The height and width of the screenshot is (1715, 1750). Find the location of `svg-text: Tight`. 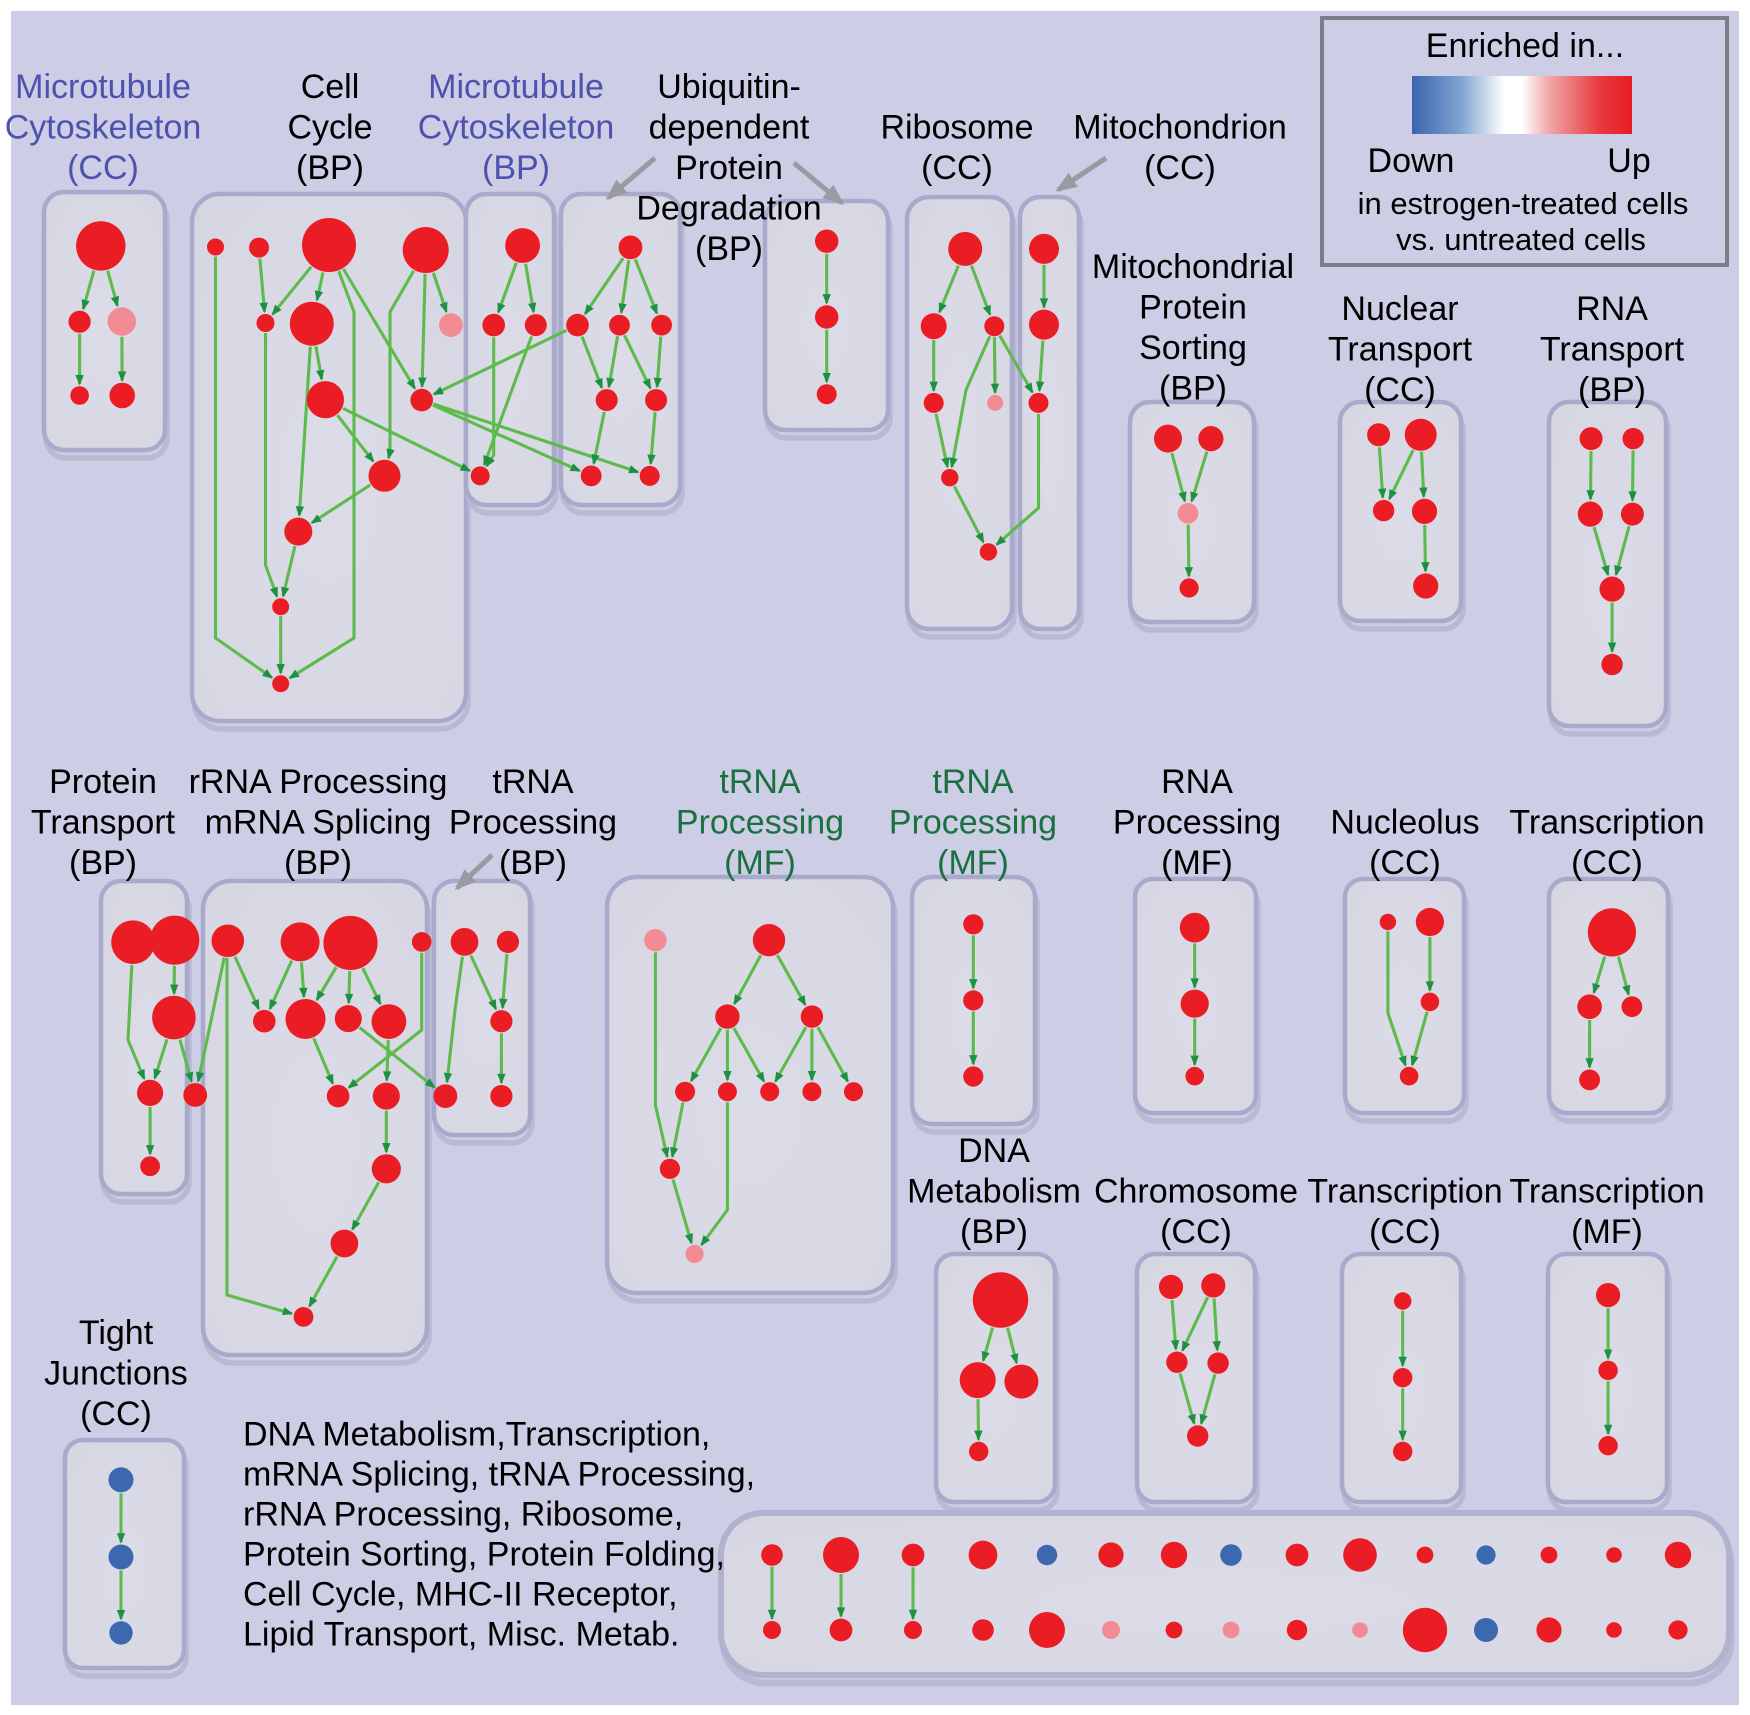

svg-text: Tight is located at coordinates (116, 1333).